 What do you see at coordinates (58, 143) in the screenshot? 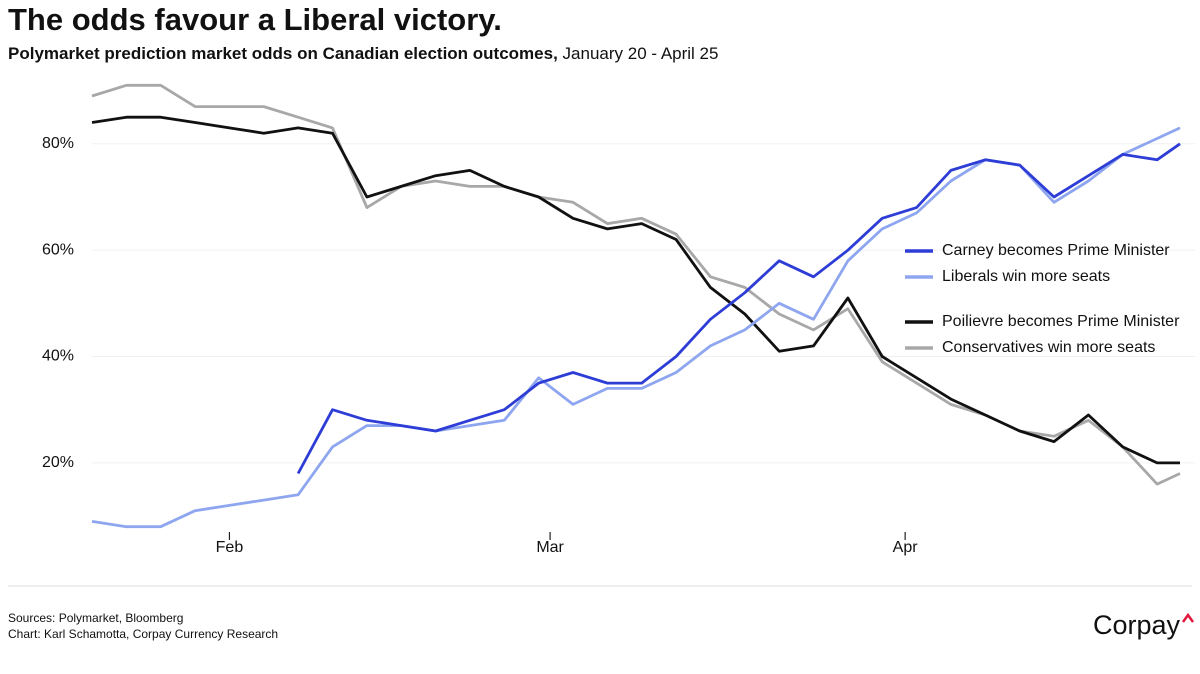
I see `y-tick-label: 80%` at bounding box center [58, 143].